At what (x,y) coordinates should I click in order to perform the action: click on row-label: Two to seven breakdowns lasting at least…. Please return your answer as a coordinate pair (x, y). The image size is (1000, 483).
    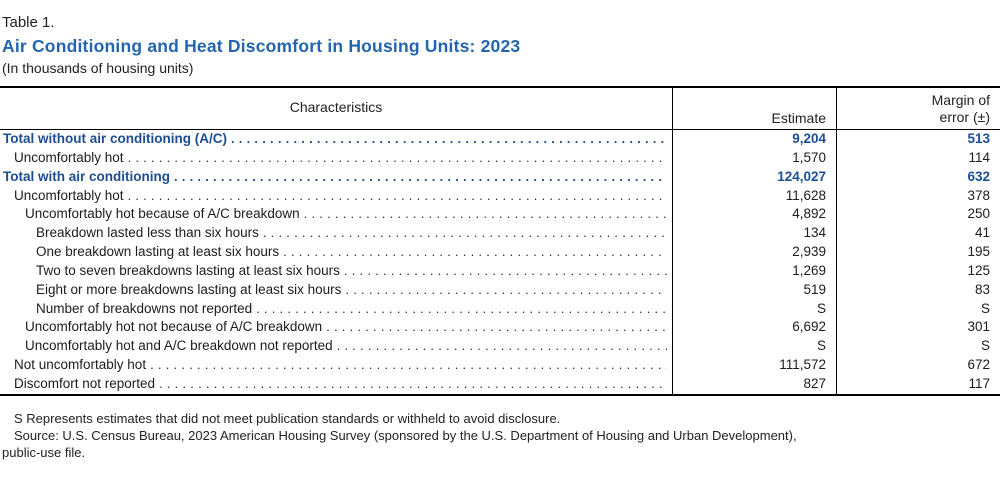
    Looking at the image, I should click on (188, 270).